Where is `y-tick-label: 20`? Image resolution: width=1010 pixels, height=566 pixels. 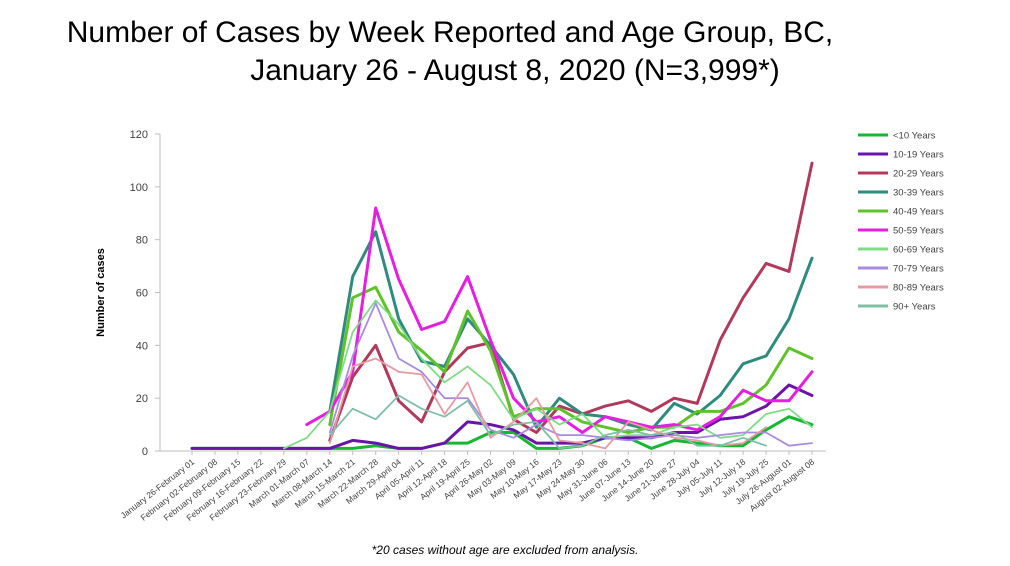
y-tick-label: 20 is located at coordinates (142, 399).